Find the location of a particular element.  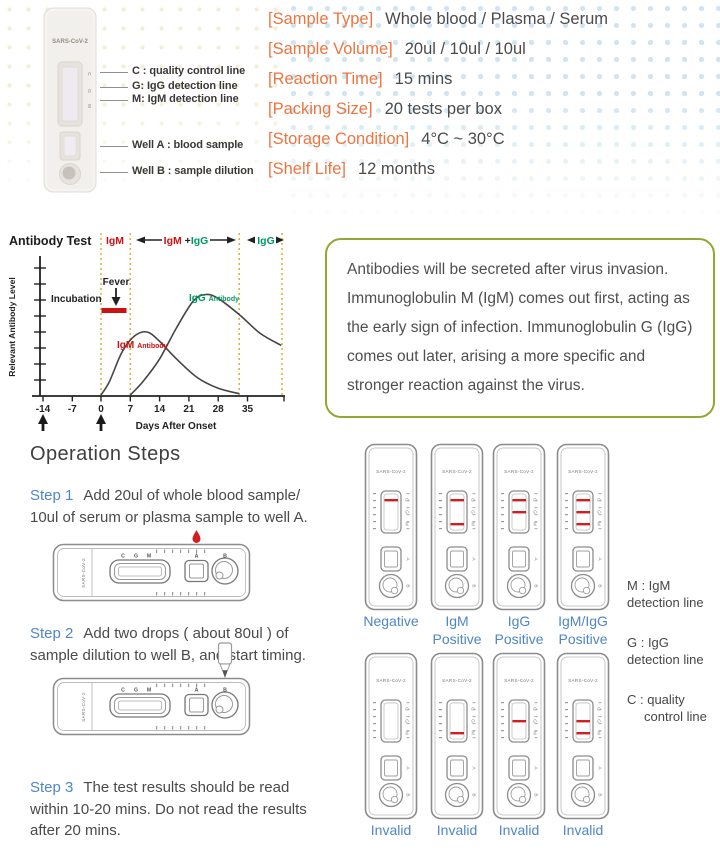

arrow-right-icon is located at coordinates (231, 240).